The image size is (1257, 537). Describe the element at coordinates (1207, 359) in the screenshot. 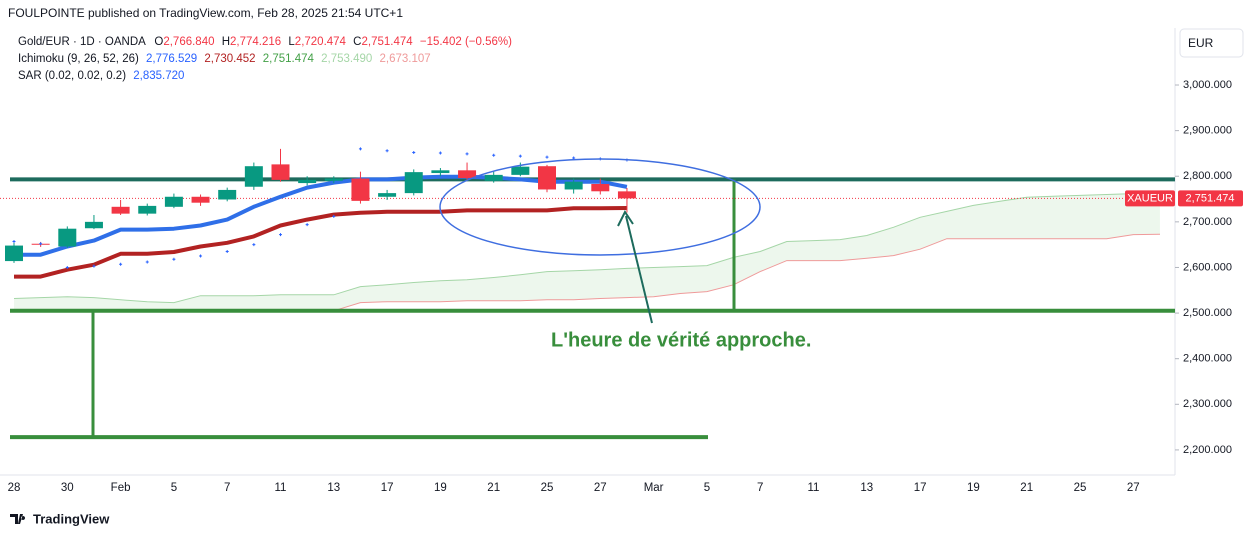

I see `y-tick-label: 2,400.000` at that location.